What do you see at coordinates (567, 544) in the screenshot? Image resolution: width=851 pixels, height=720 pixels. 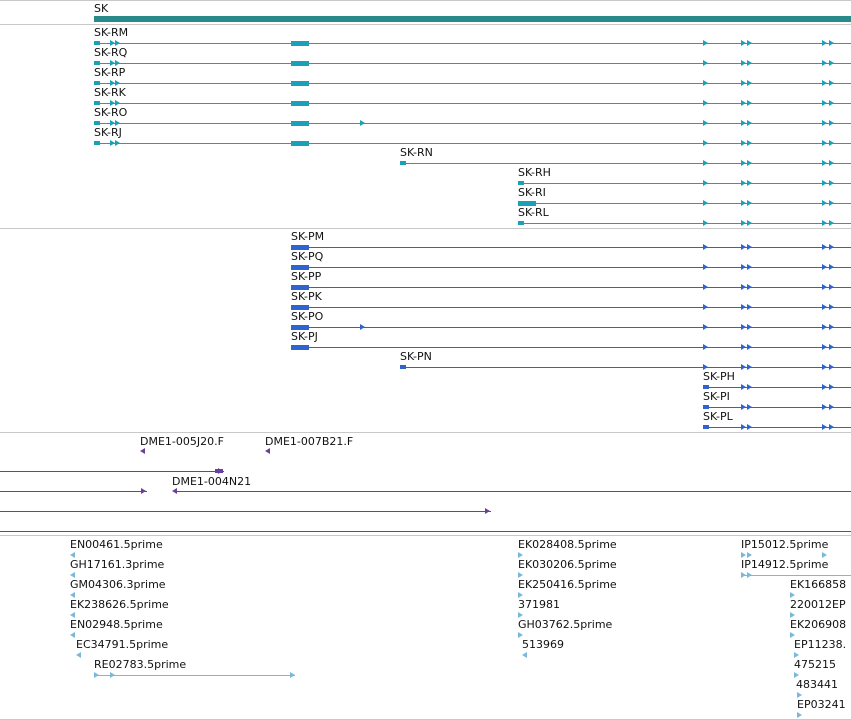 I see `est-label: EK028408.5prime` at bounding box center [567, 544].